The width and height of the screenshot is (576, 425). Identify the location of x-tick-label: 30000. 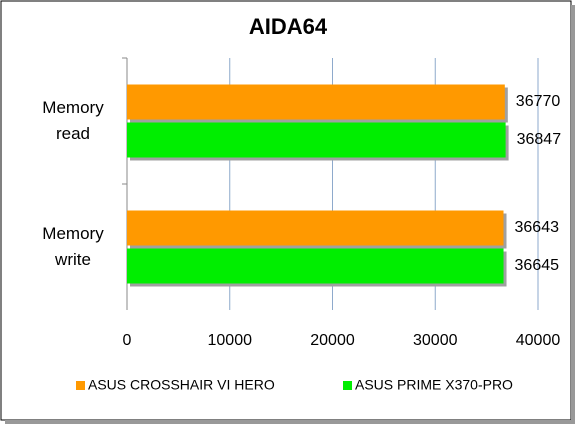
(435, 340).